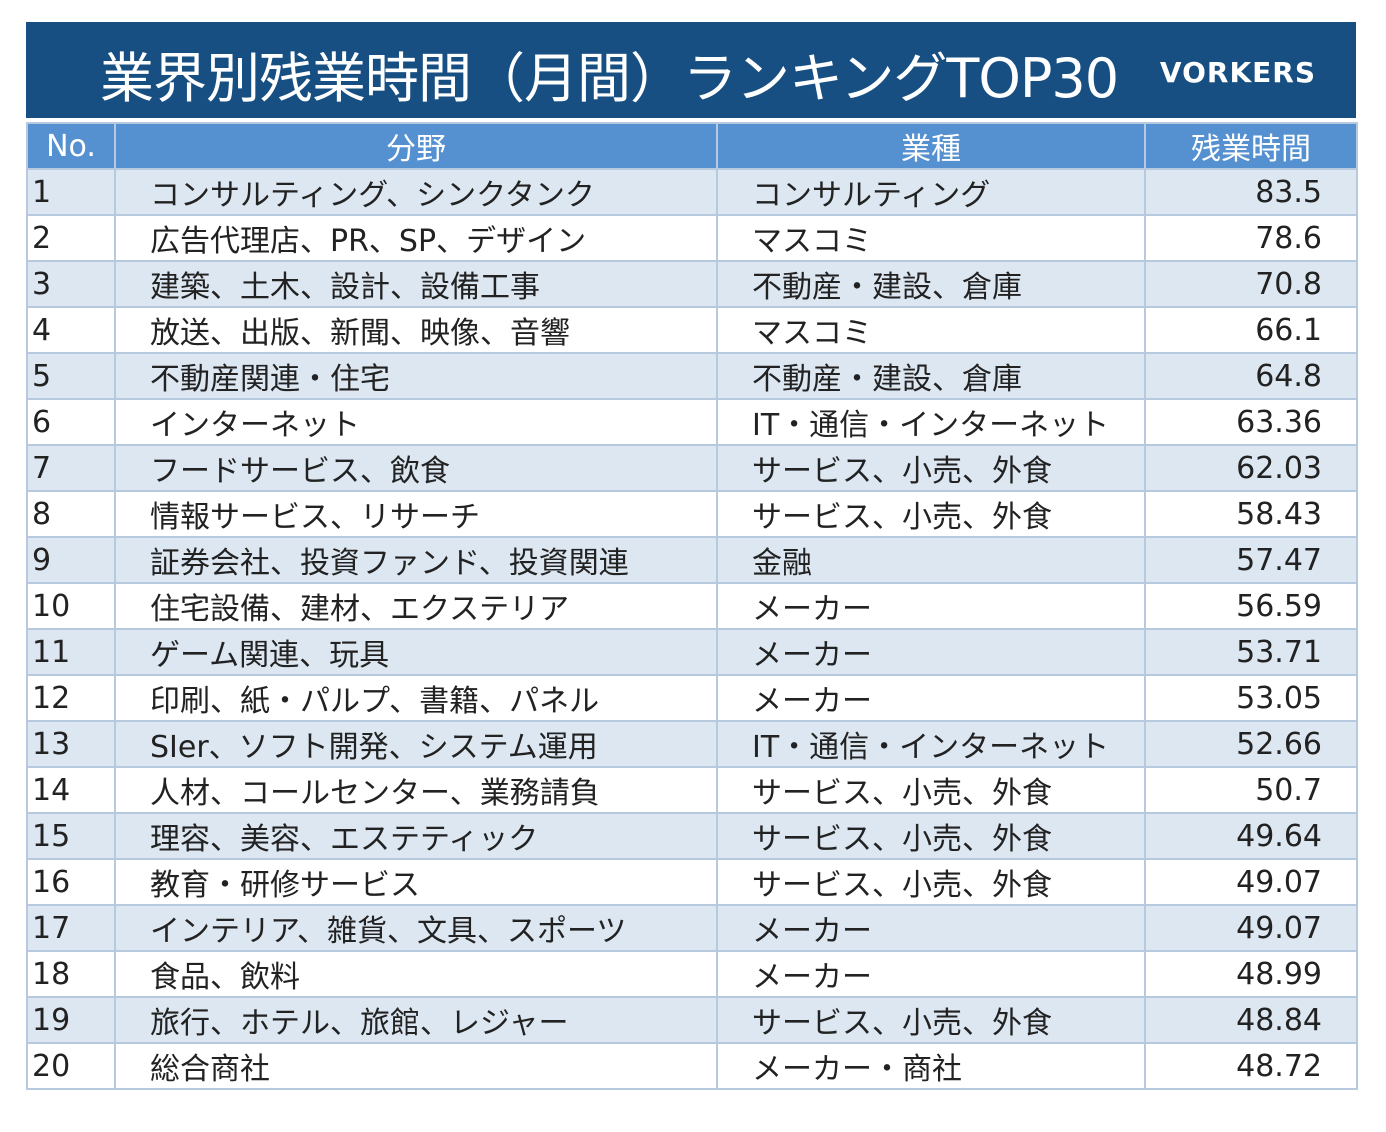 The image size is (1386, 1132). Describe the element at coordinates (71, 514) in the screenshot. I see `cell-no: 8` at that location.